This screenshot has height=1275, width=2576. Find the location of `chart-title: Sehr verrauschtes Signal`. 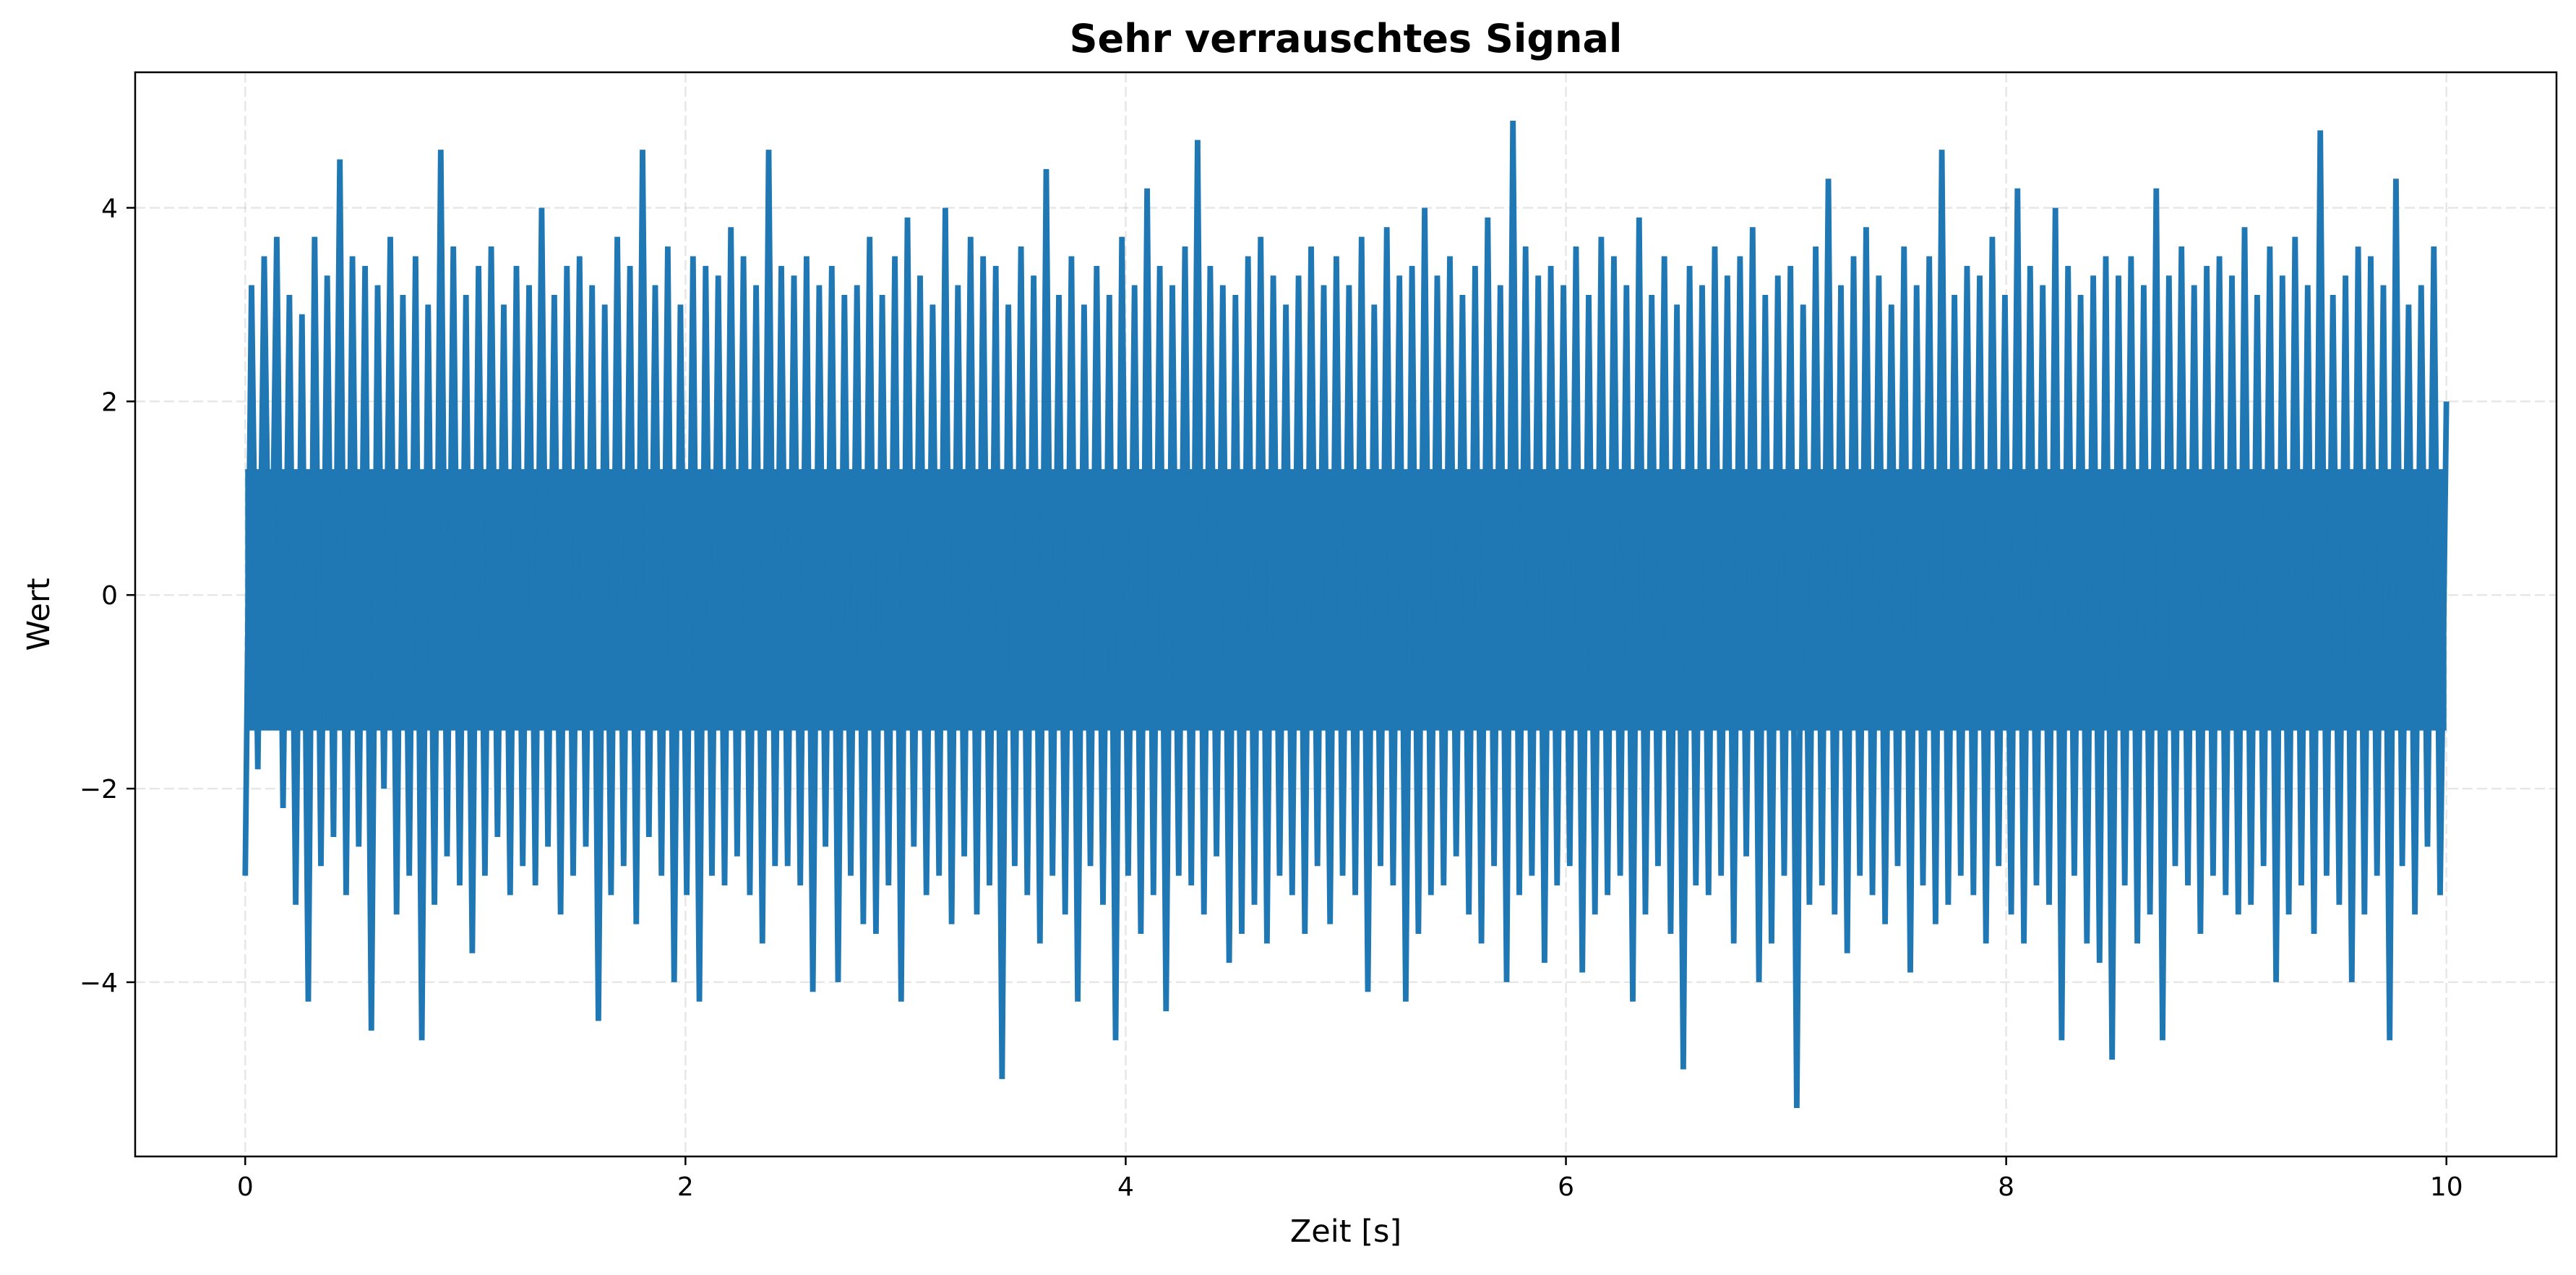

chart-title: Sehr verrauschtes Signal is located at coordinates (1346, 38).